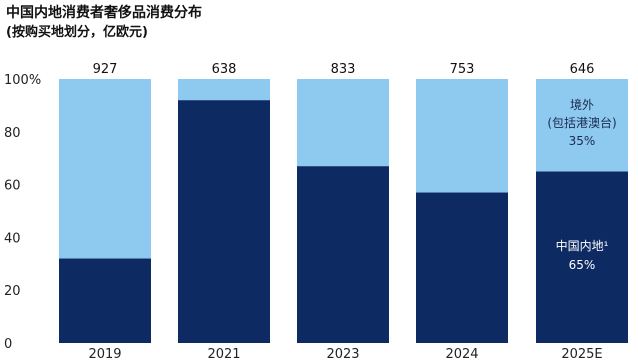 The image size is (638, 361). What do you see at coordinates (12, 133) in the screenshot?
I see `y-tick-label: 80` at bounding box center [12, 133].